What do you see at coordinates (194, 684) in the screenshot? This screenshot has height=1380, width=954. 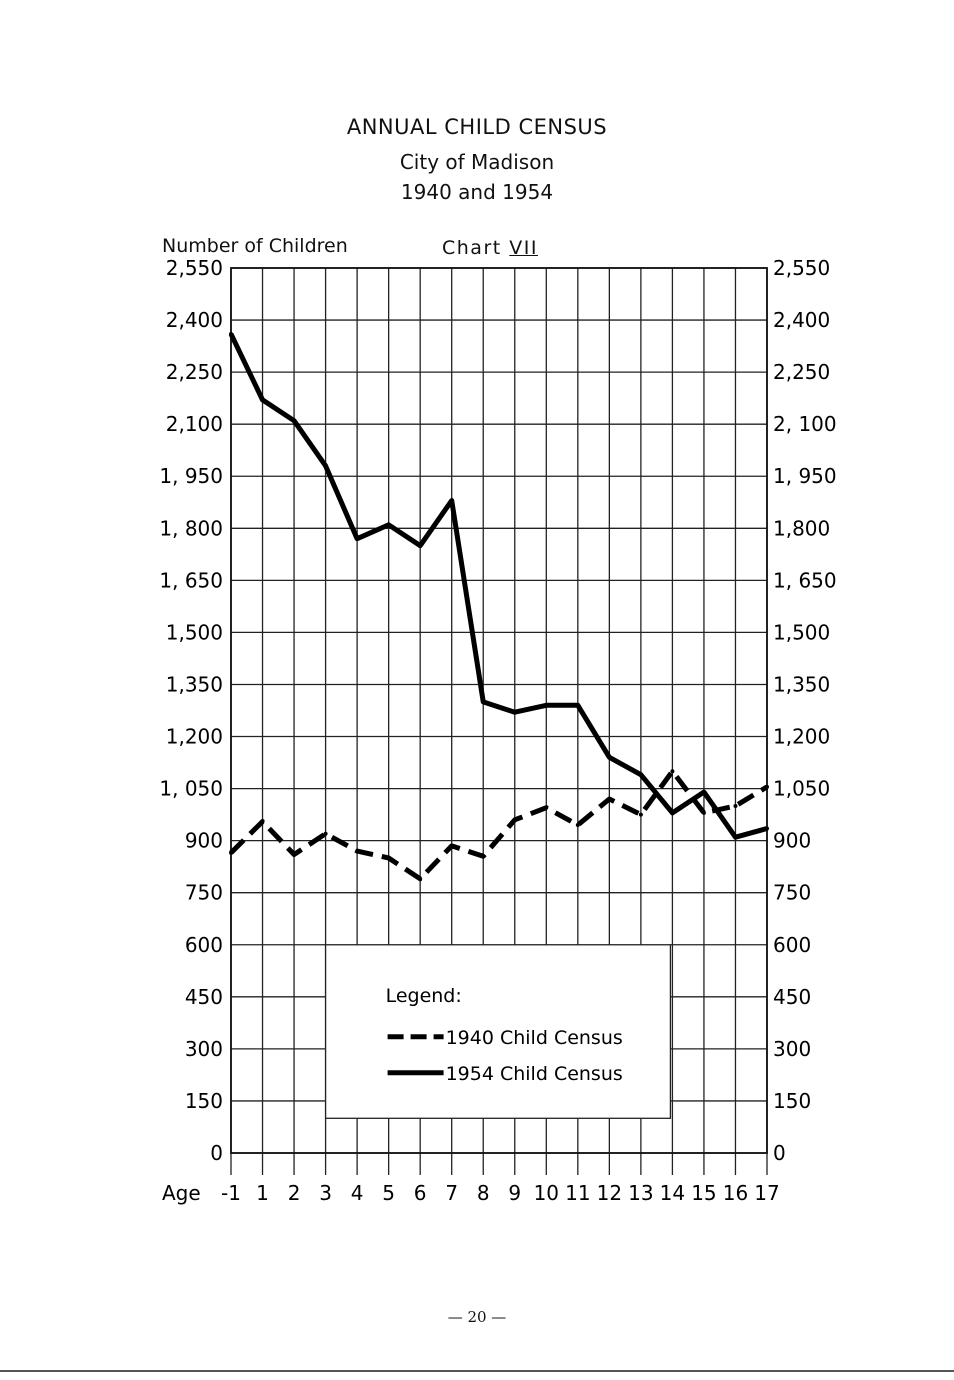 I see `y-tick-label-left: 1,350` at bounding box center [194, 684].